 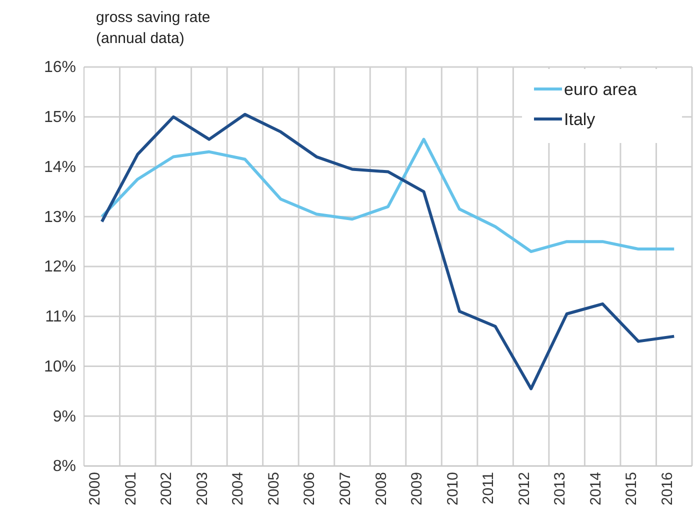 What do you see at coordinates (140, 38) in the screenshot?
I see `chart-subtitle: (annual data)` at bounding box center [140, 38].